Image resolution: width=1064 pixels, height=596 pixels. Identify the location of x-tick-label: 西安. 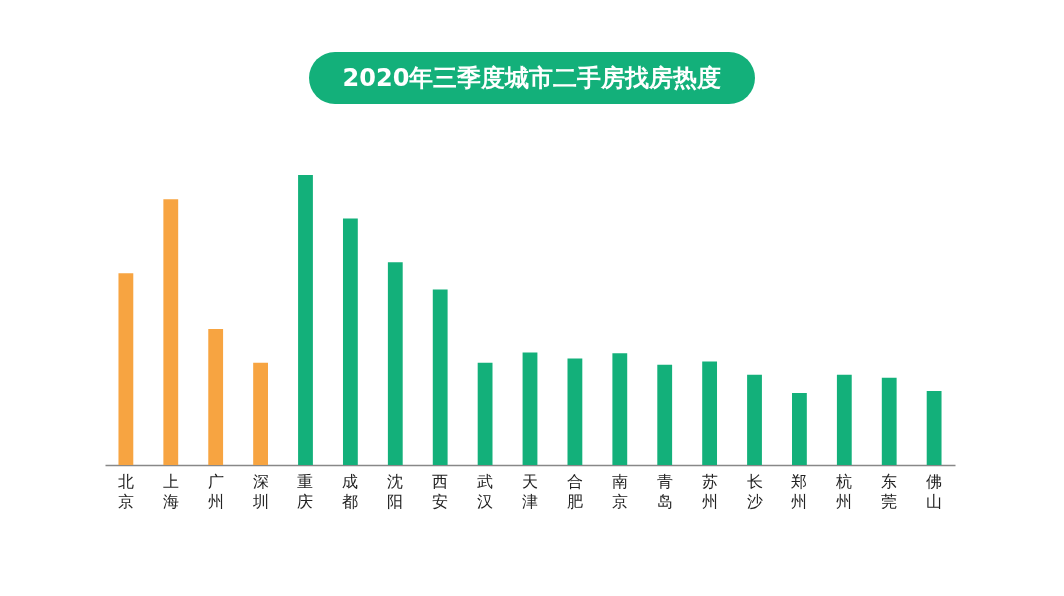
(440, 491).